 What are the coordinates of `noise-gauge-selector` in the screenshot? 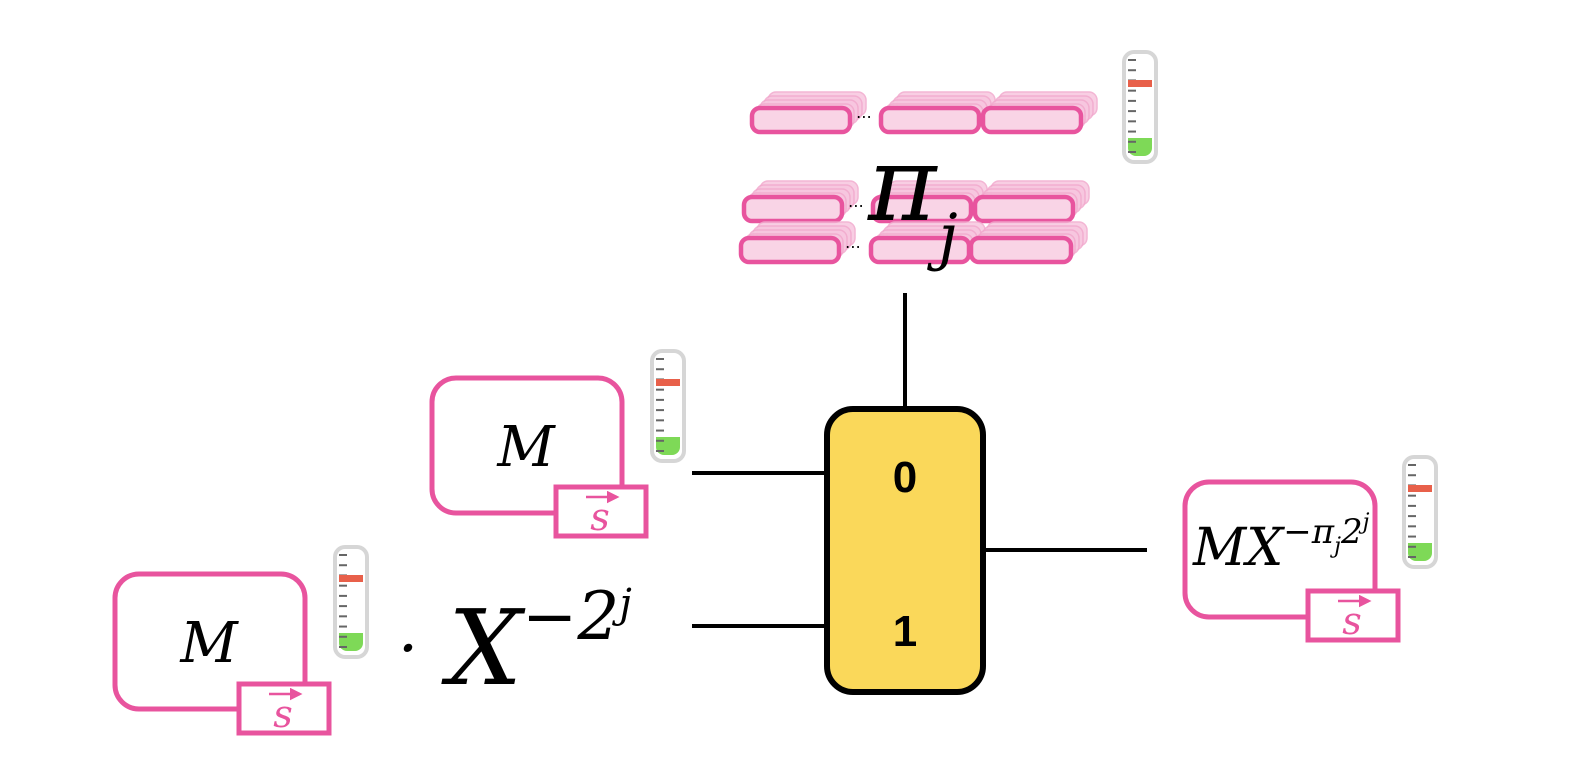 It's located at (1140, 107).